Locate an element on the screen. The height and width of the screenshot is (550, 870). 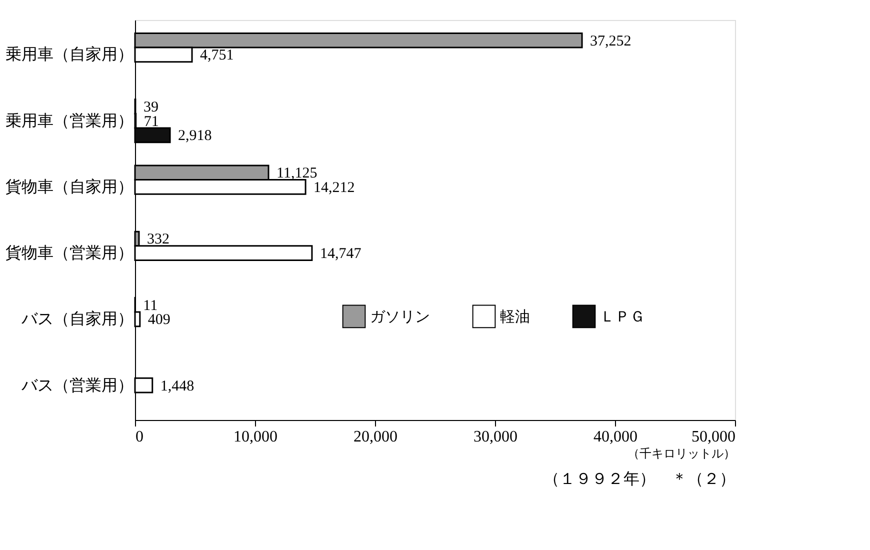
x-axis-title: （千キロリットル） is located at coordinates (682, 453).